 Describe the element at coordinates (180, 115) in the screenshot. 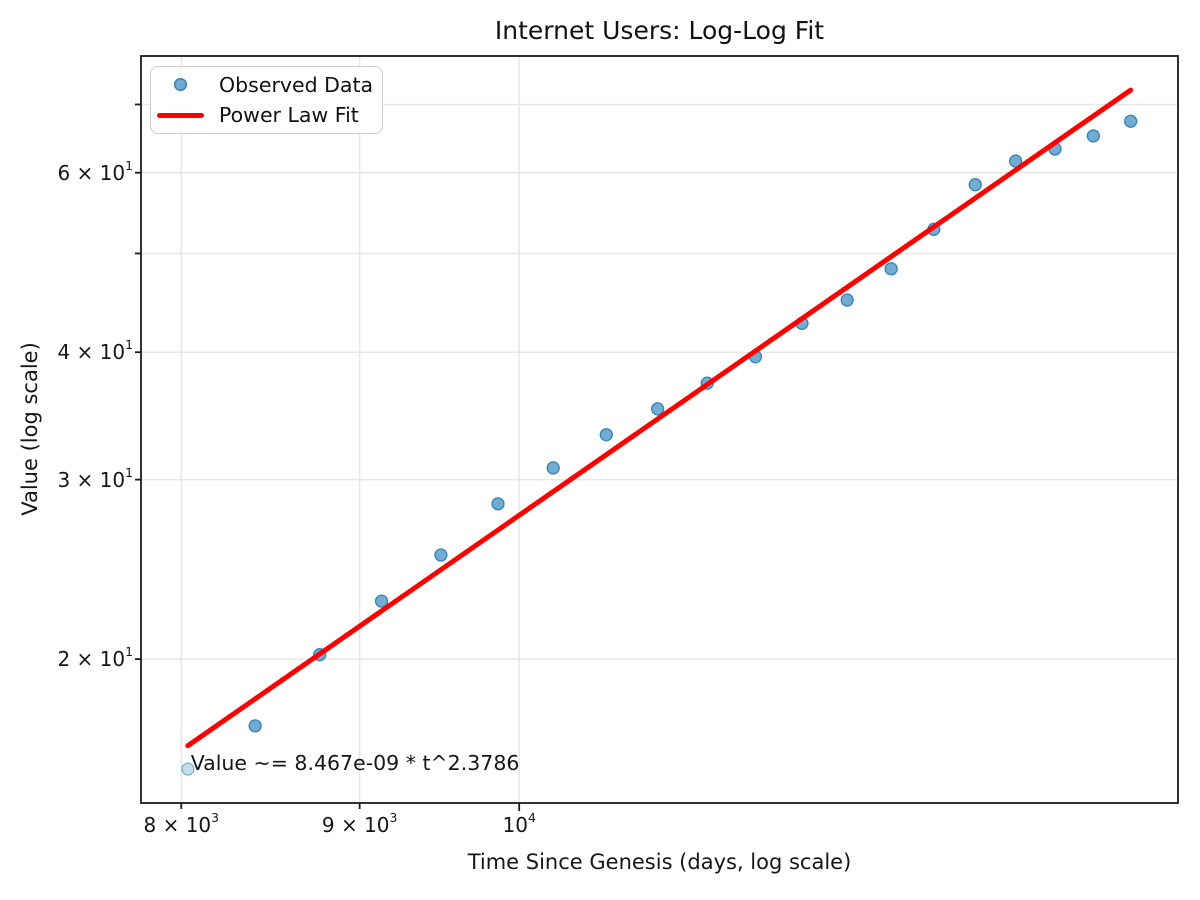

I see `fit-line-icon` at that location.